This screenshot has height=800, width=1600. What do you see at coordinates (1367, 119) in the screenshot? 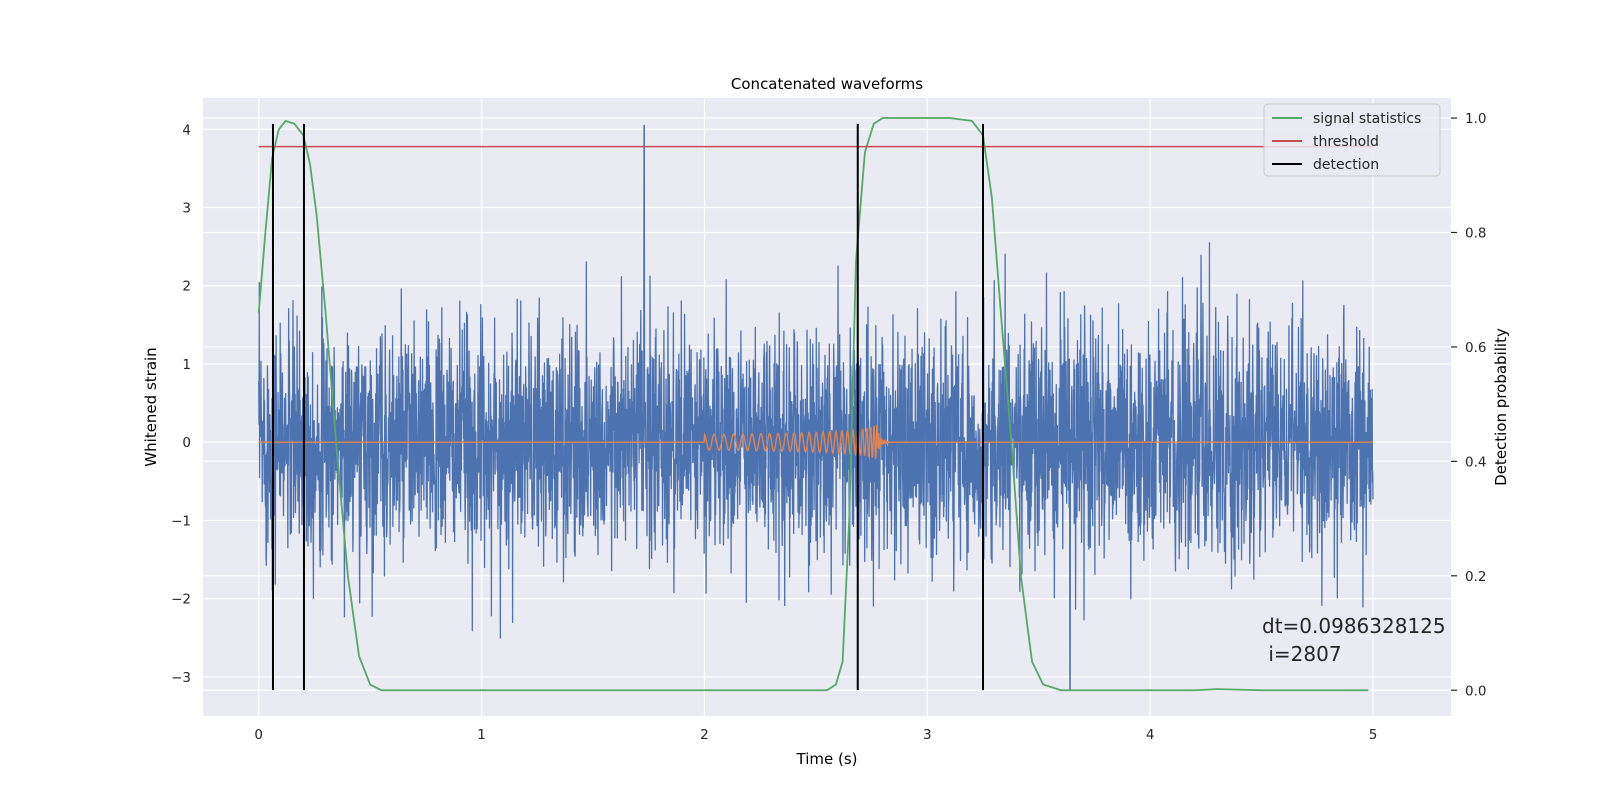
I see `legend-label: signal statistics` at bounding box center [1367, 119].